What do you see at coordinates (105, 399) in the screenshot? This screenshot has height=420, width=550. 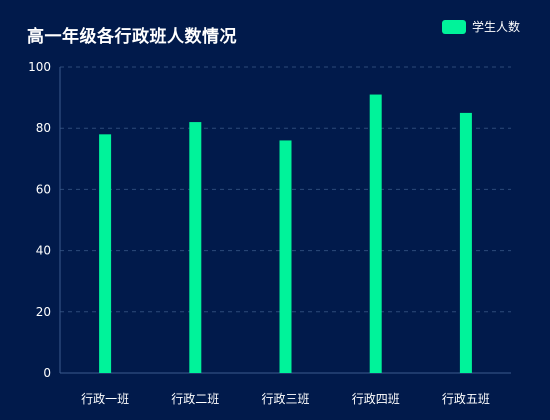 I see `x-tick-label-1: 行政一班` at bounding box center [105, 399].